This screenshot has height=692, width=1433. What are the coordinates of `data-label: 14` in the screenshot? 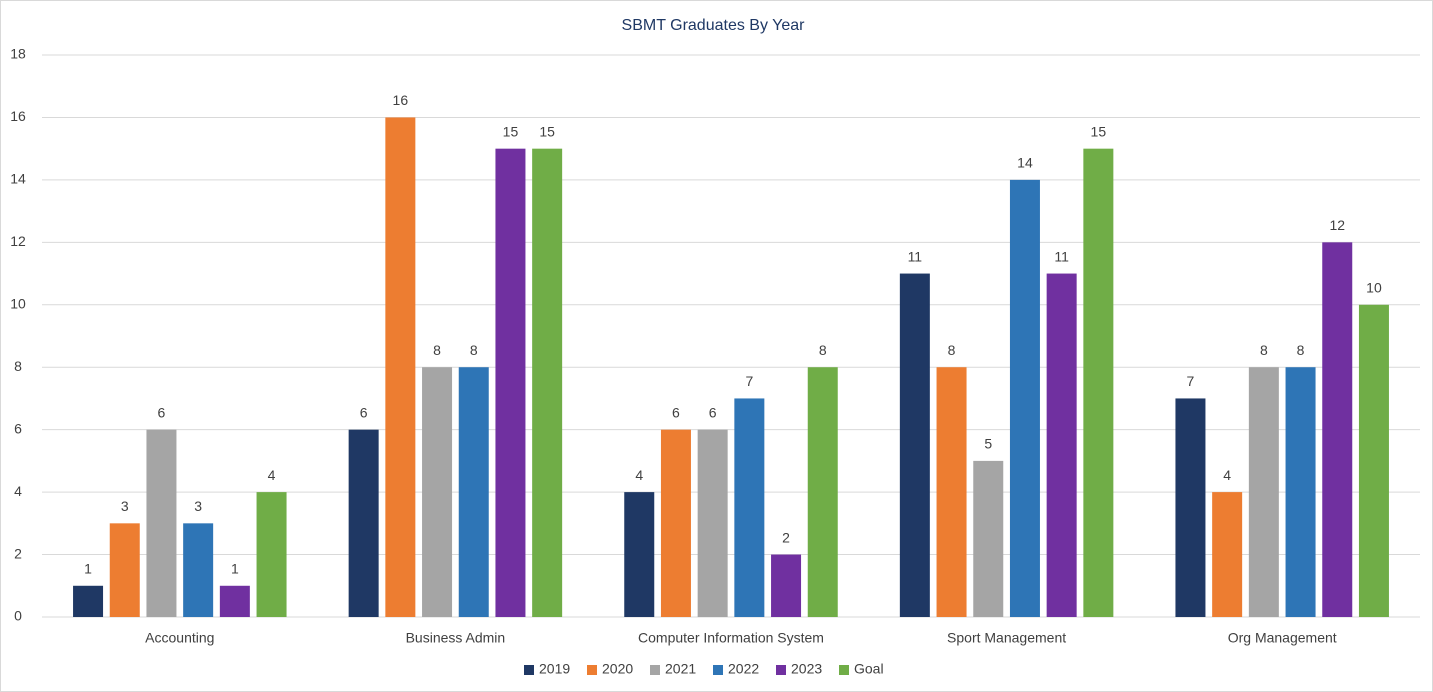 It's located at (1025, 163).